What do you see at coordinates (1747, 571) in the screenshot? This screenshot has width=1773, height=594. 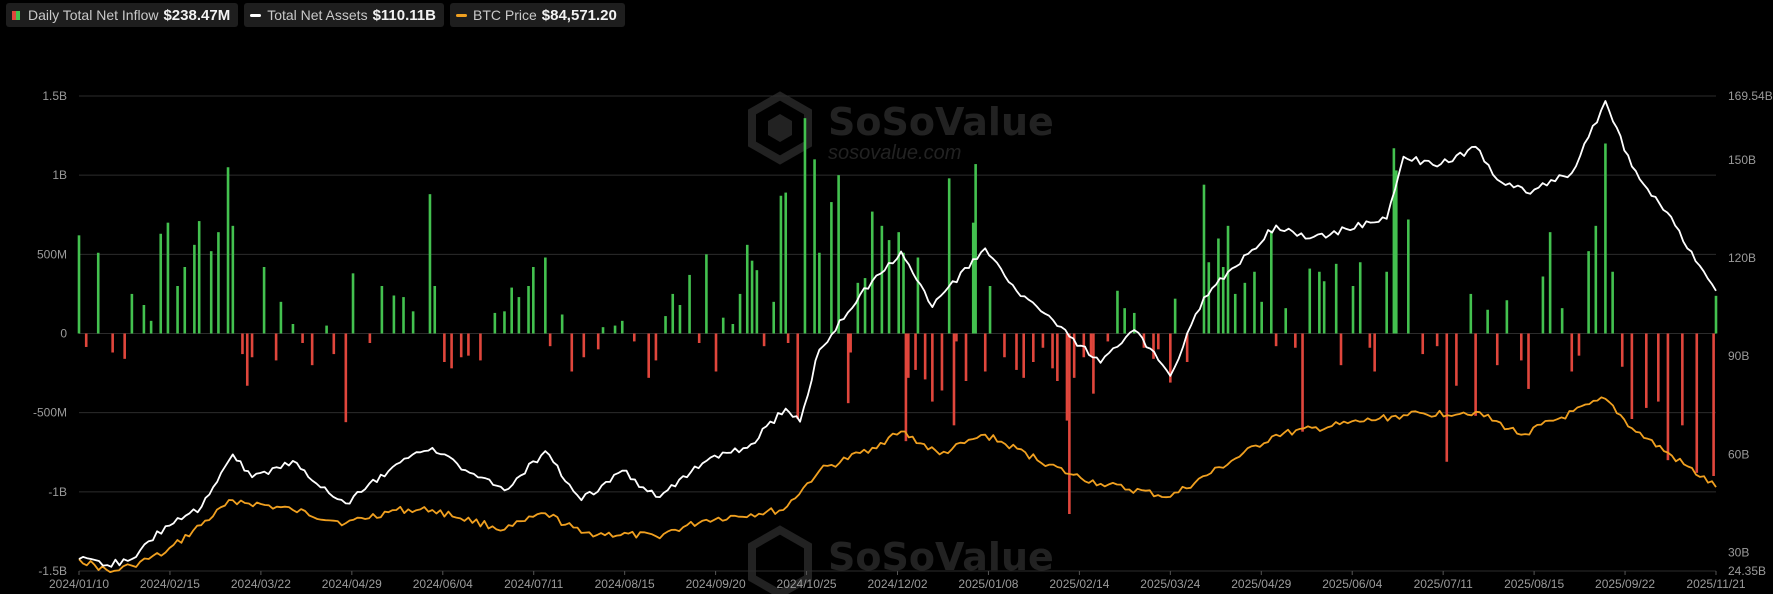 I see `right-tick-label: 24.35B` at bounding box center [1747, 571].